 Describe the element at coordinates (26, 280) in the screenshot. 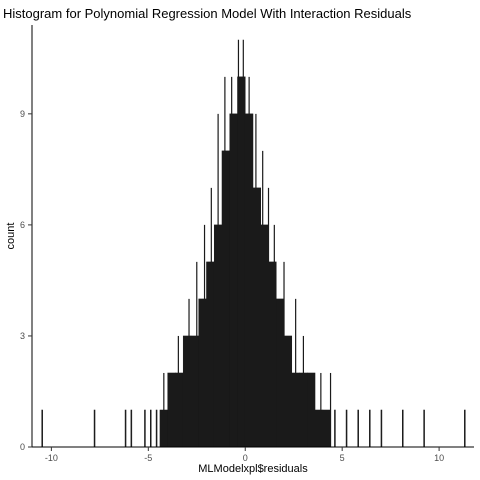

I see `y-axis-ticks: 0 3 6 9` at that location.